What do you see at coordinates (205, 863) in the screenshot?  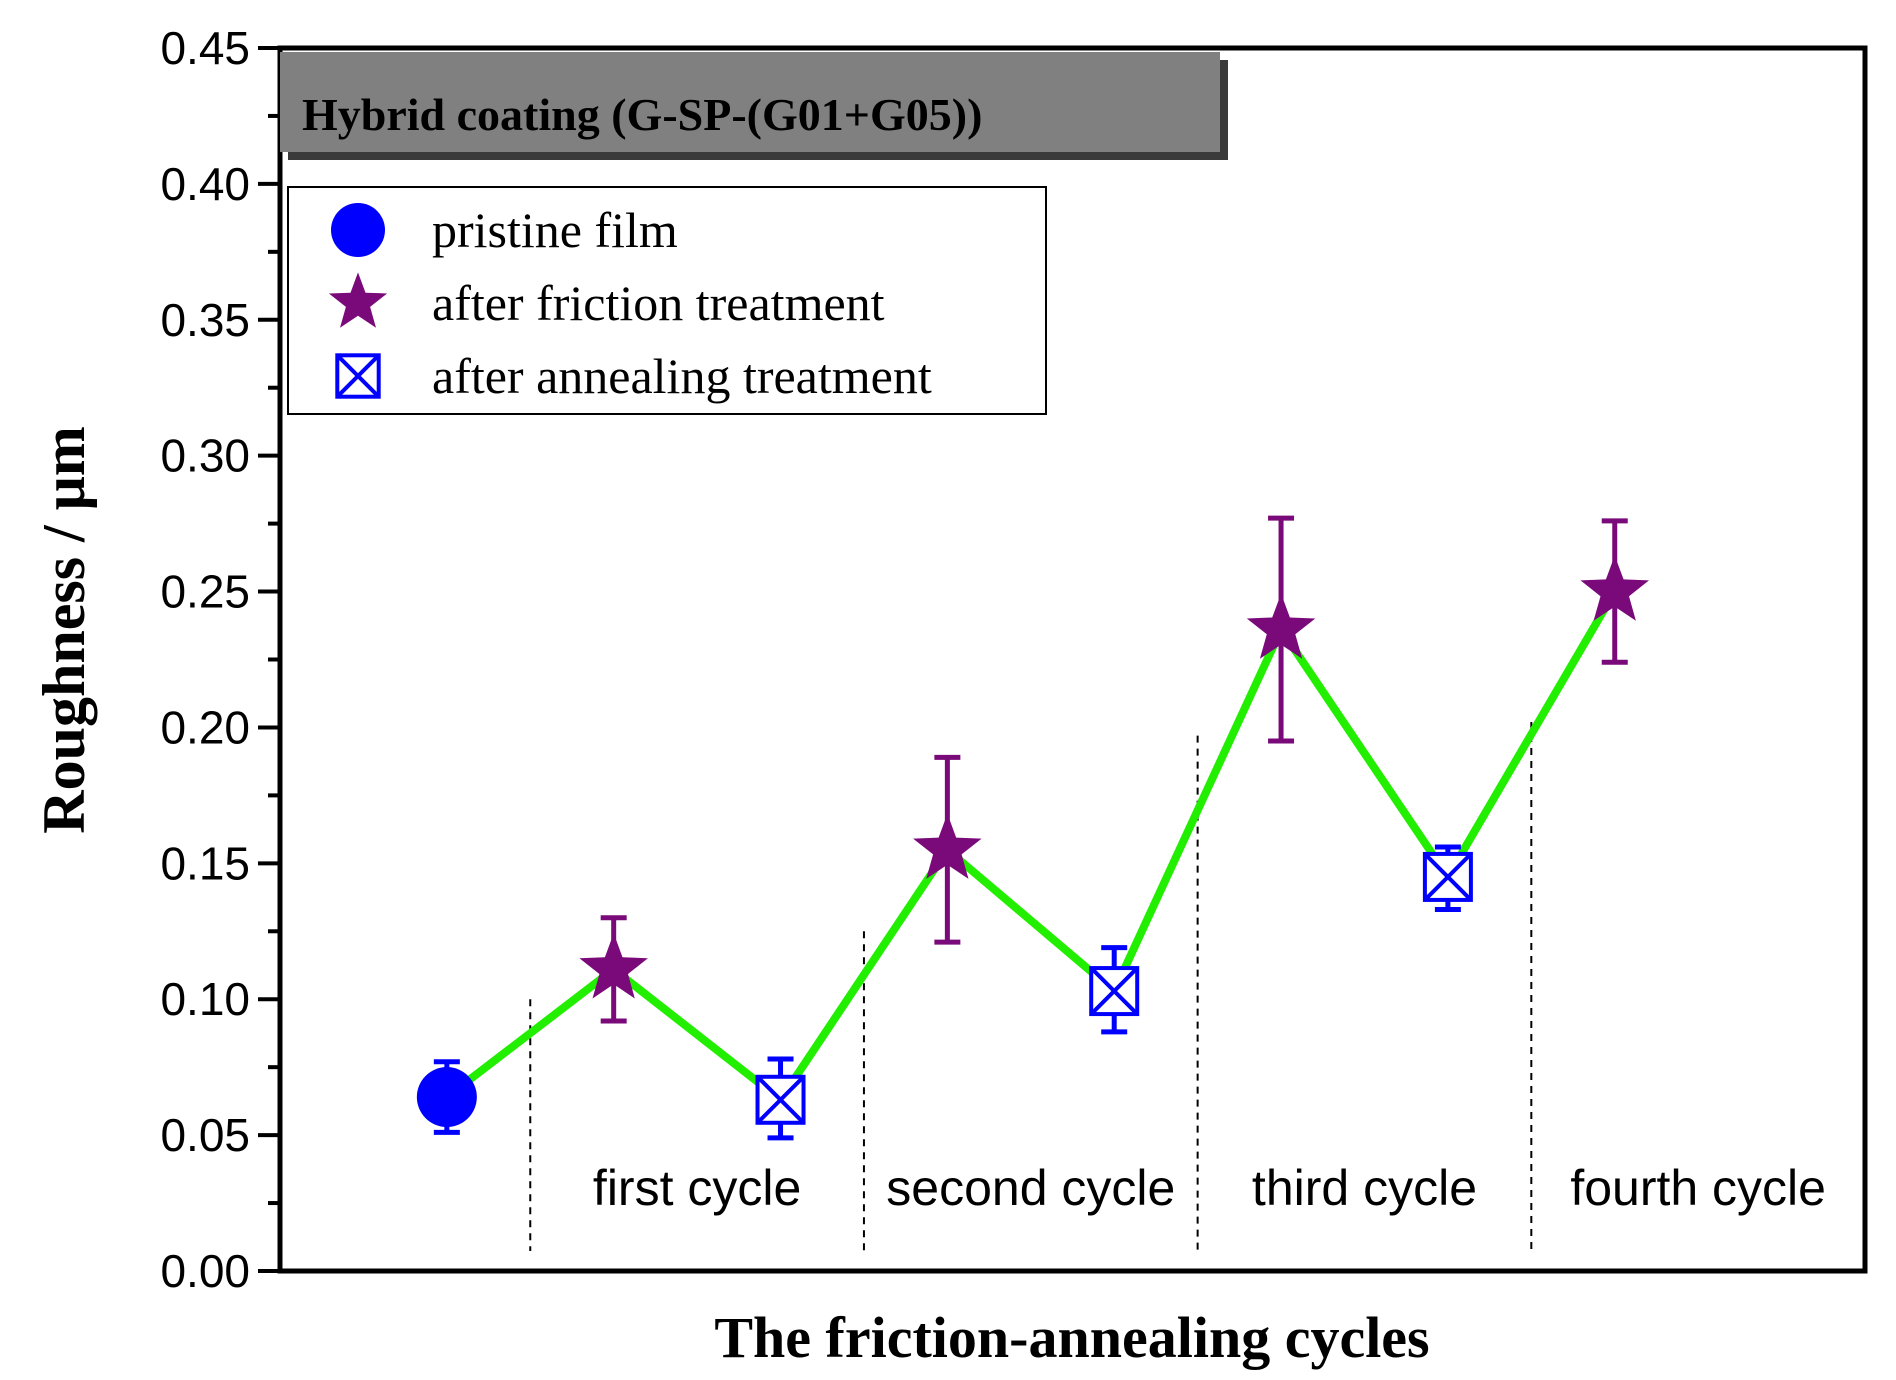 I see `y-tick-label: 0.15` at bounding box center [205, 863].